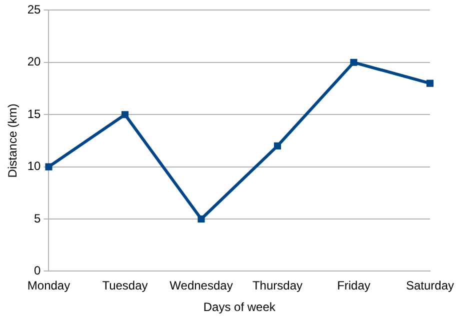 Image resolution: width=457 pixels, height=321 pixels. I want to click on y-axis-title: Distance (km), so click(13, 141).